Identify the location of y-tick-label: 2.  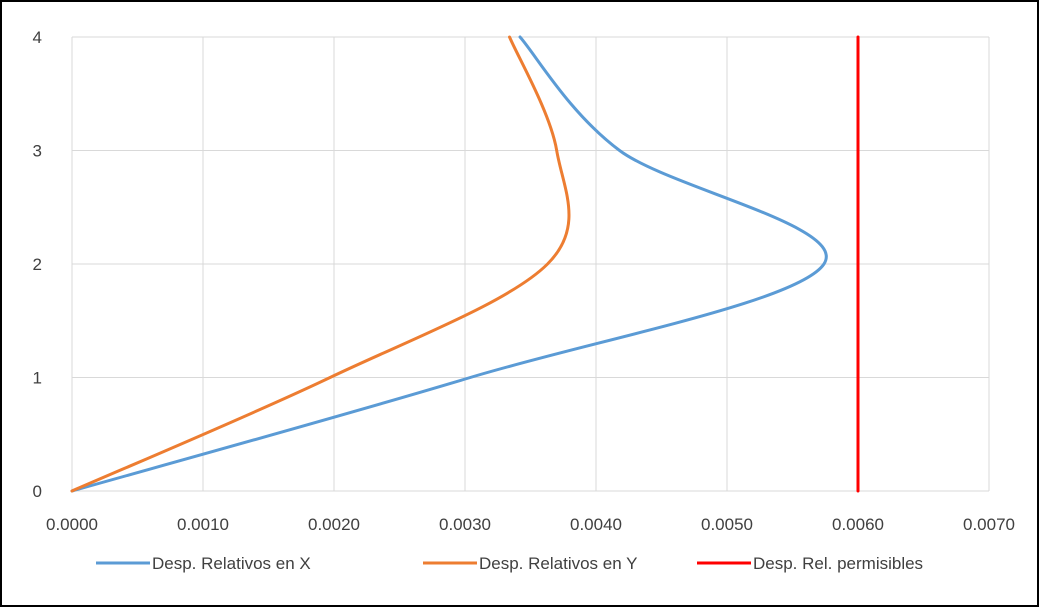
(37, 264).